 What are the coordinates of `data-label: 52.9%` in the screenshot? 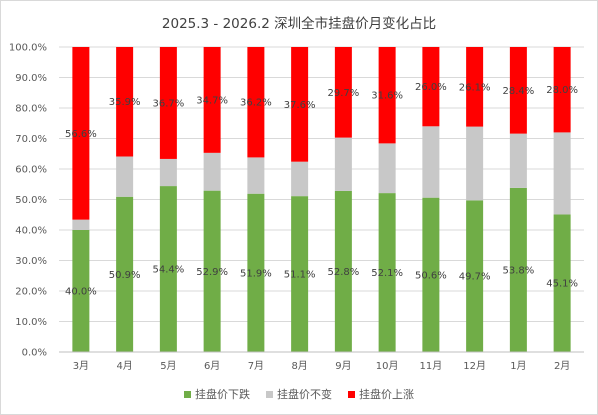 It's located at (212, 272).